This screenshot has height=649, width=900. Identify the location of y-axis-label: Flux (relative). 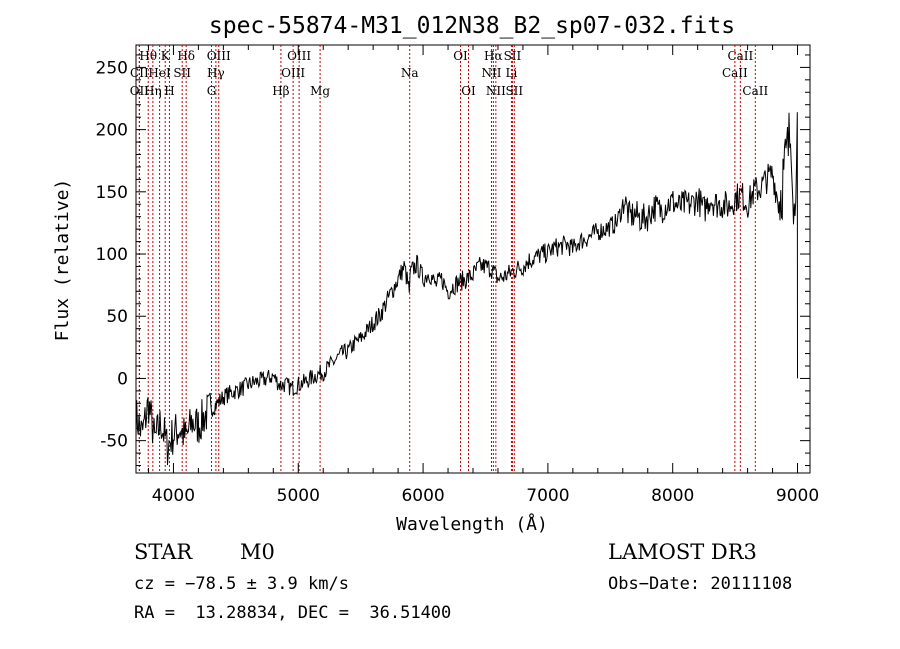
(62, 260).